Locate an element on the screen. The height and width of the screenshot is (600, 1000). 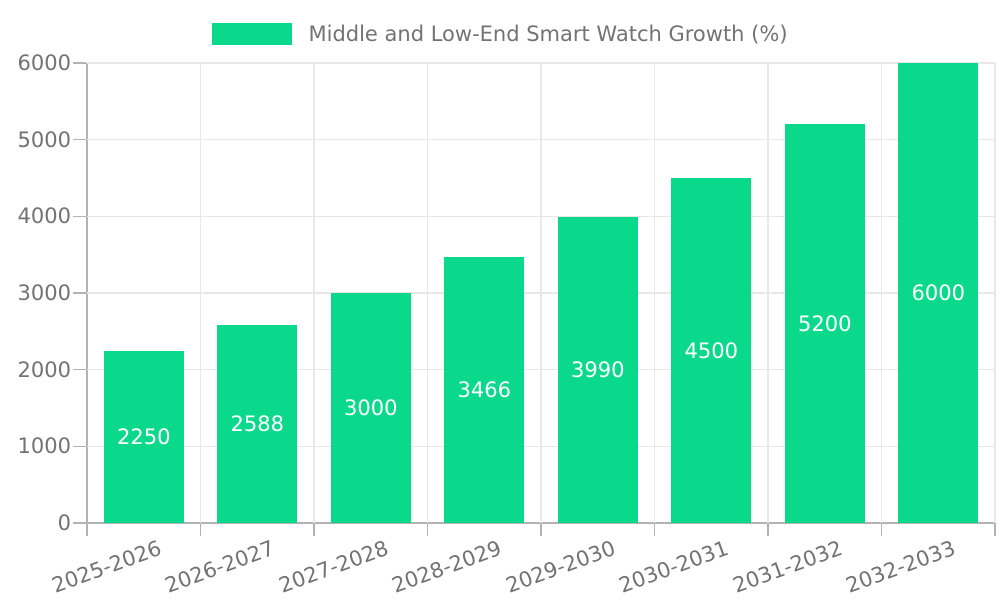
y-tick-label: 4000 is located at coordinates (44, 216).